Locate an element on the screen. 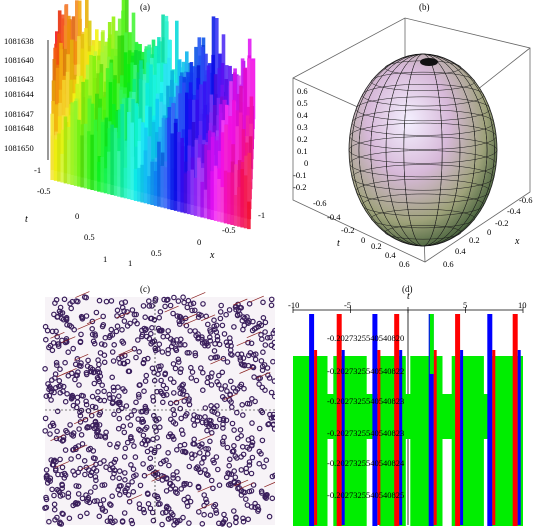 The width and height of the screenshot is (550, 528). t-tick: 0.5 is located at coordinates (89, 237).